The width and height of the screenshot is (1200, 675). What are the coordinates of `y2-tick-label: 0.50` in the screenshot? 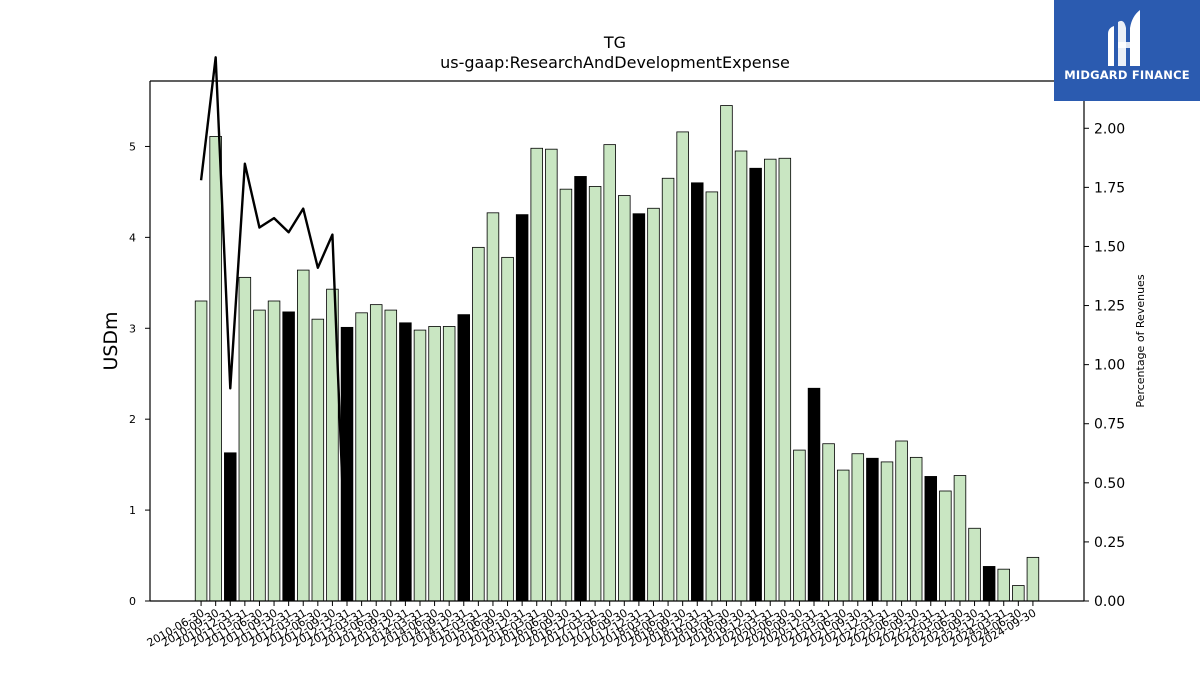 It's located at (1109, 484).